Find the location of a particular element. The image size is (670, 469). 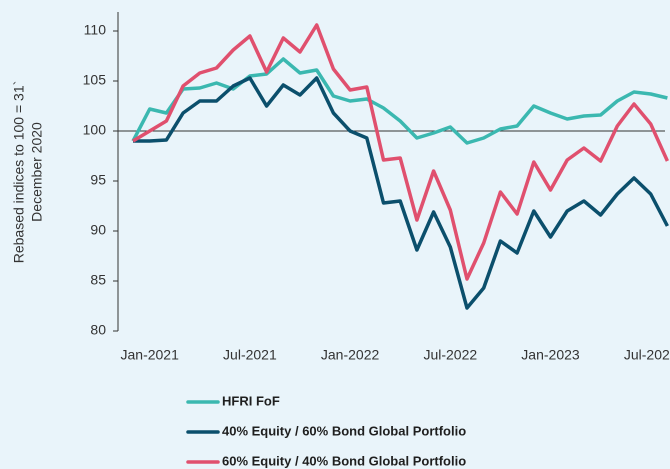

x-tick-label: Jan-2023 is located at coordinates (550, 355).